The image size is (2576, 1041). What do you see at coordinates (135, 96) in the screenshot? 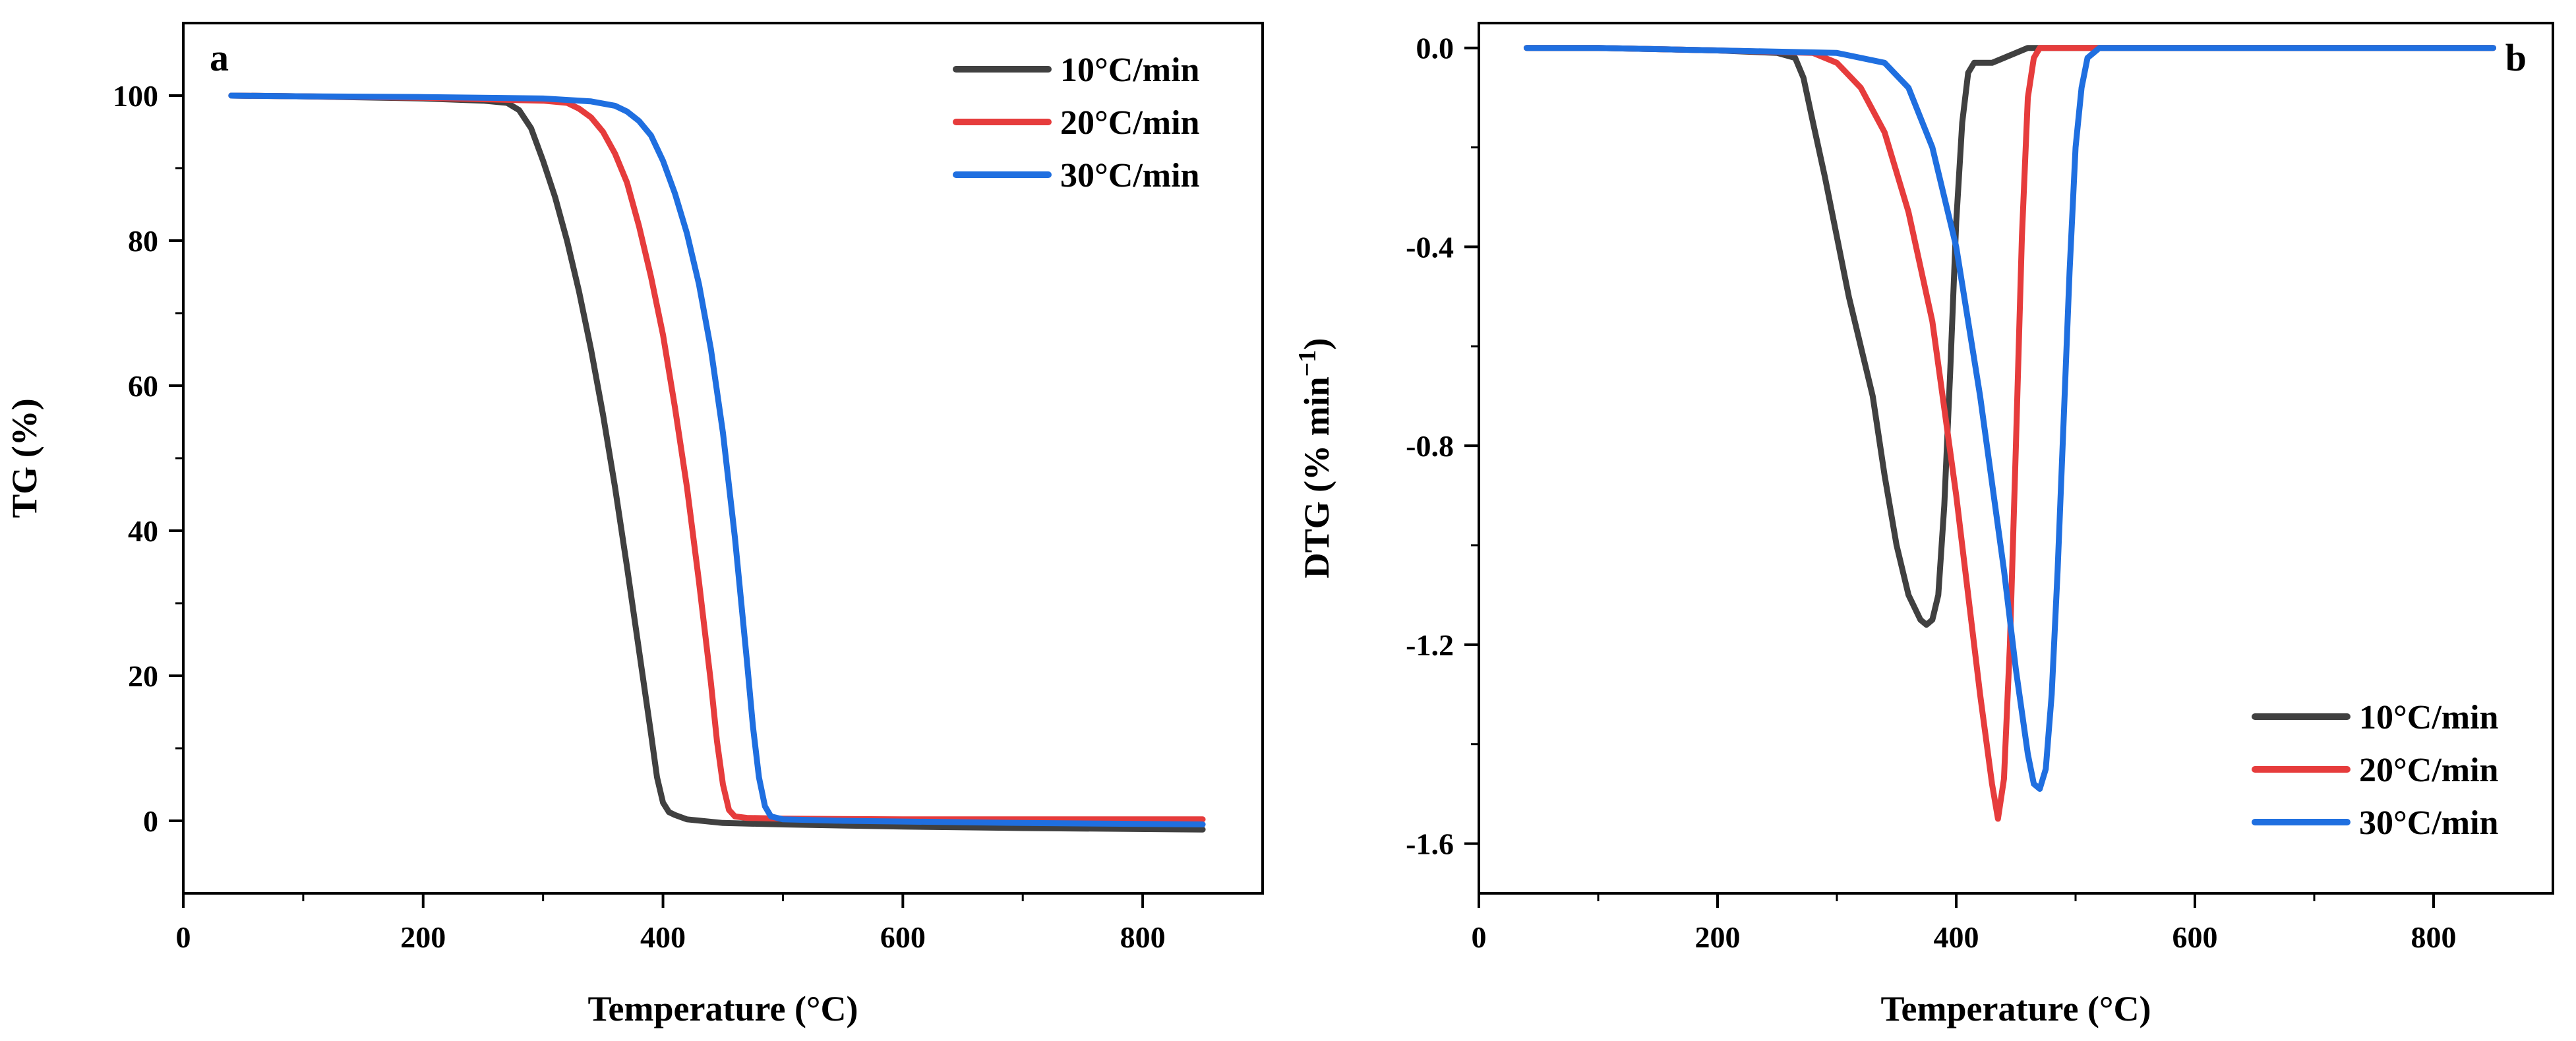
I see `y-tick-label: 100` at bounding box center [135, 96].